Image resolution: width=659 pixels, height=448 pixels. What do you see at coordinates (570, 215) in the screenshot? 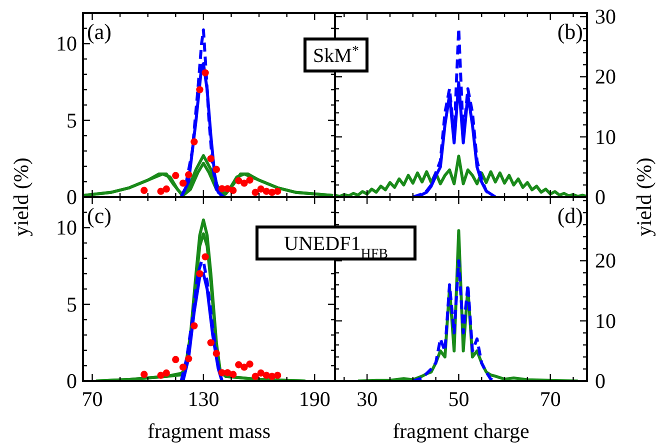
I see `annotation: (d)` at bounding box center [570, 215].